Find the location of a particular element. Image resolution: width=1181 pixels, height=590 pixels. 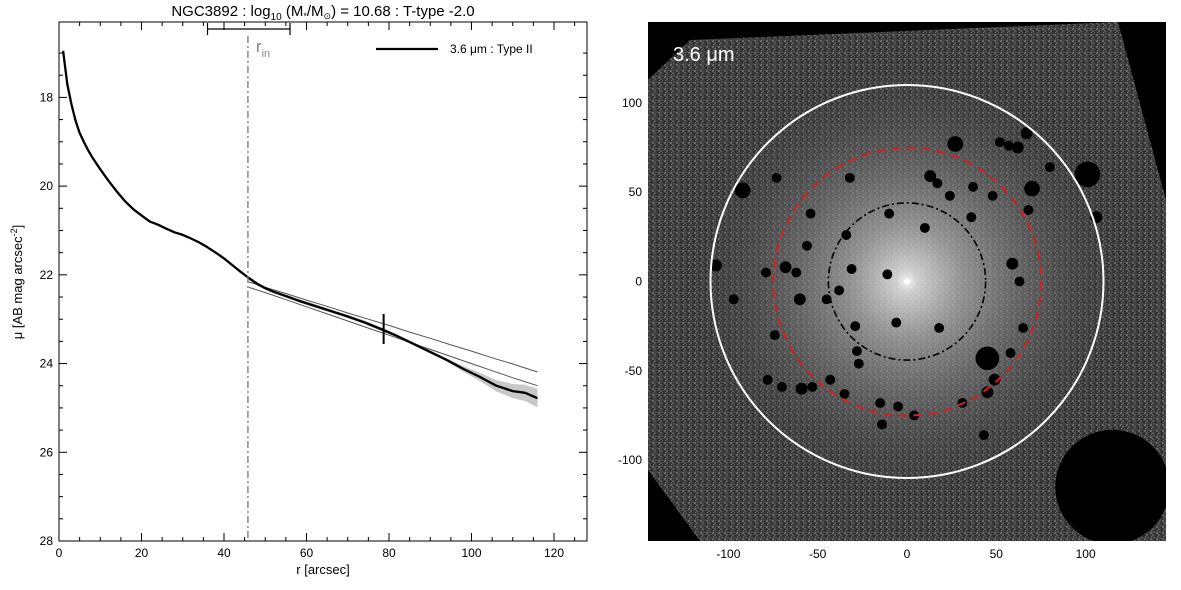

y-axis-label: μ [AB mag arcsec-2] is located at coordinates (17, 282).